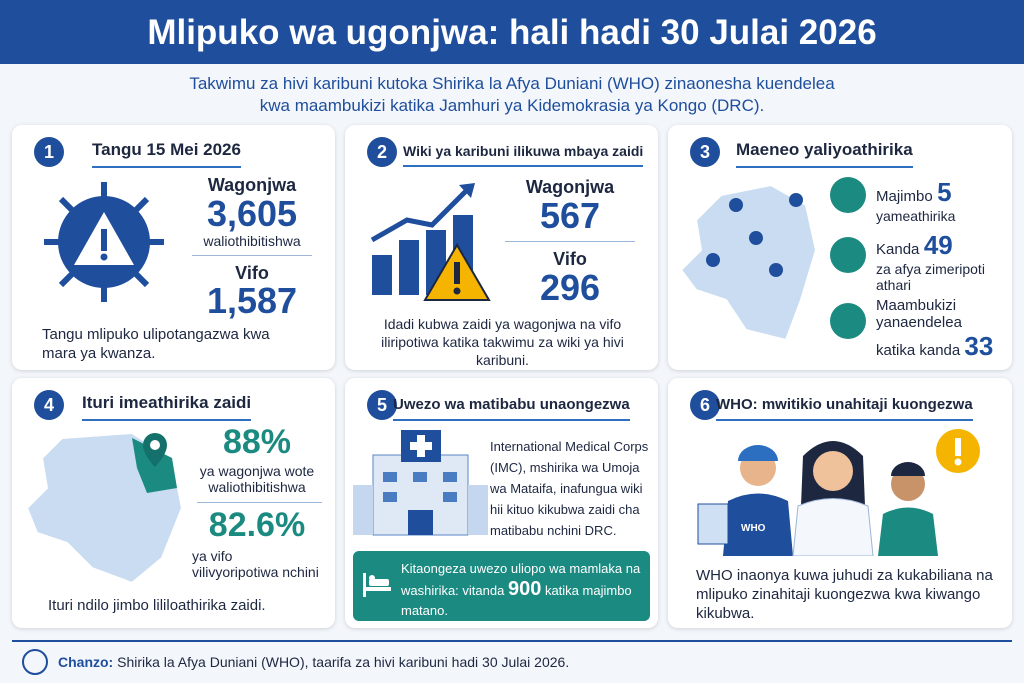 The height and width of the screenshot is (683, 1024). Describe the element at coordinates (919, 328) in the screenshot. I see `label: Maambukizi yanaendelea katika kanda` at that location.